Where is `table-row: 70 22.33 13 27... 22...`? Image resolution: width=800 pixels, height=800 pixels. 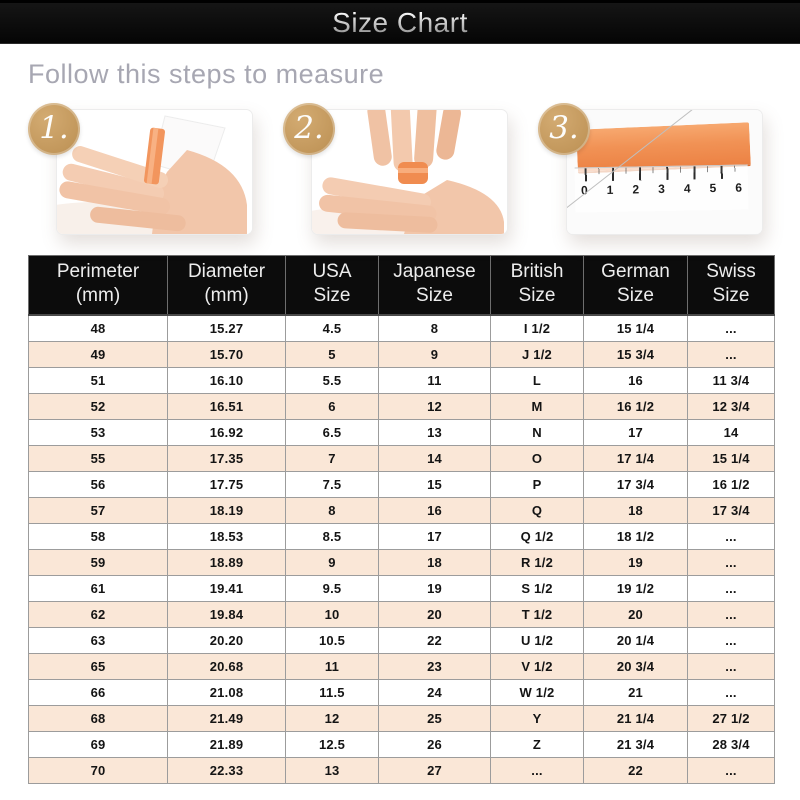
table-row: 70 22.33 13 27... 22... is located at coordinates (401, 770).